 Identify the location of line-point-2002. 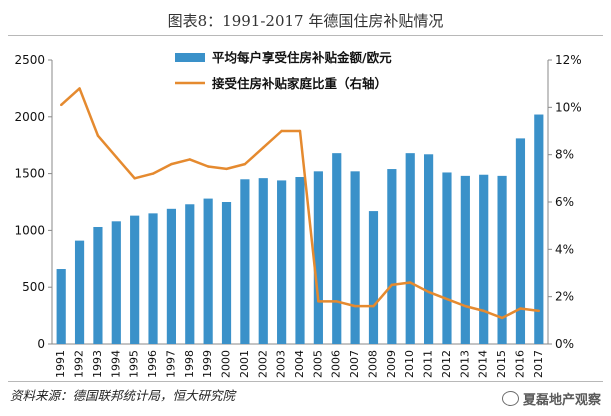
(263, 147).